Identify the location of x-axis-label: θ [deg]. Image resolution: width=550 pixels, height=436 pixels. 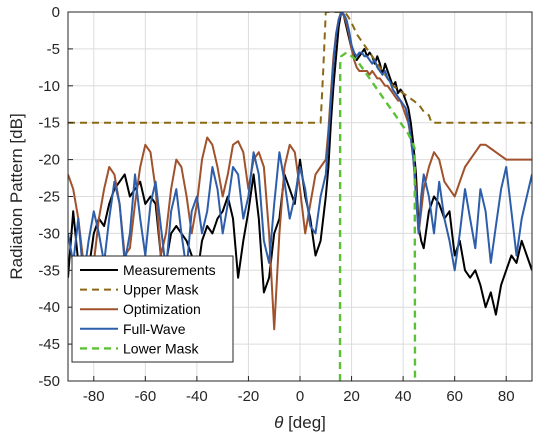
(300, 422).